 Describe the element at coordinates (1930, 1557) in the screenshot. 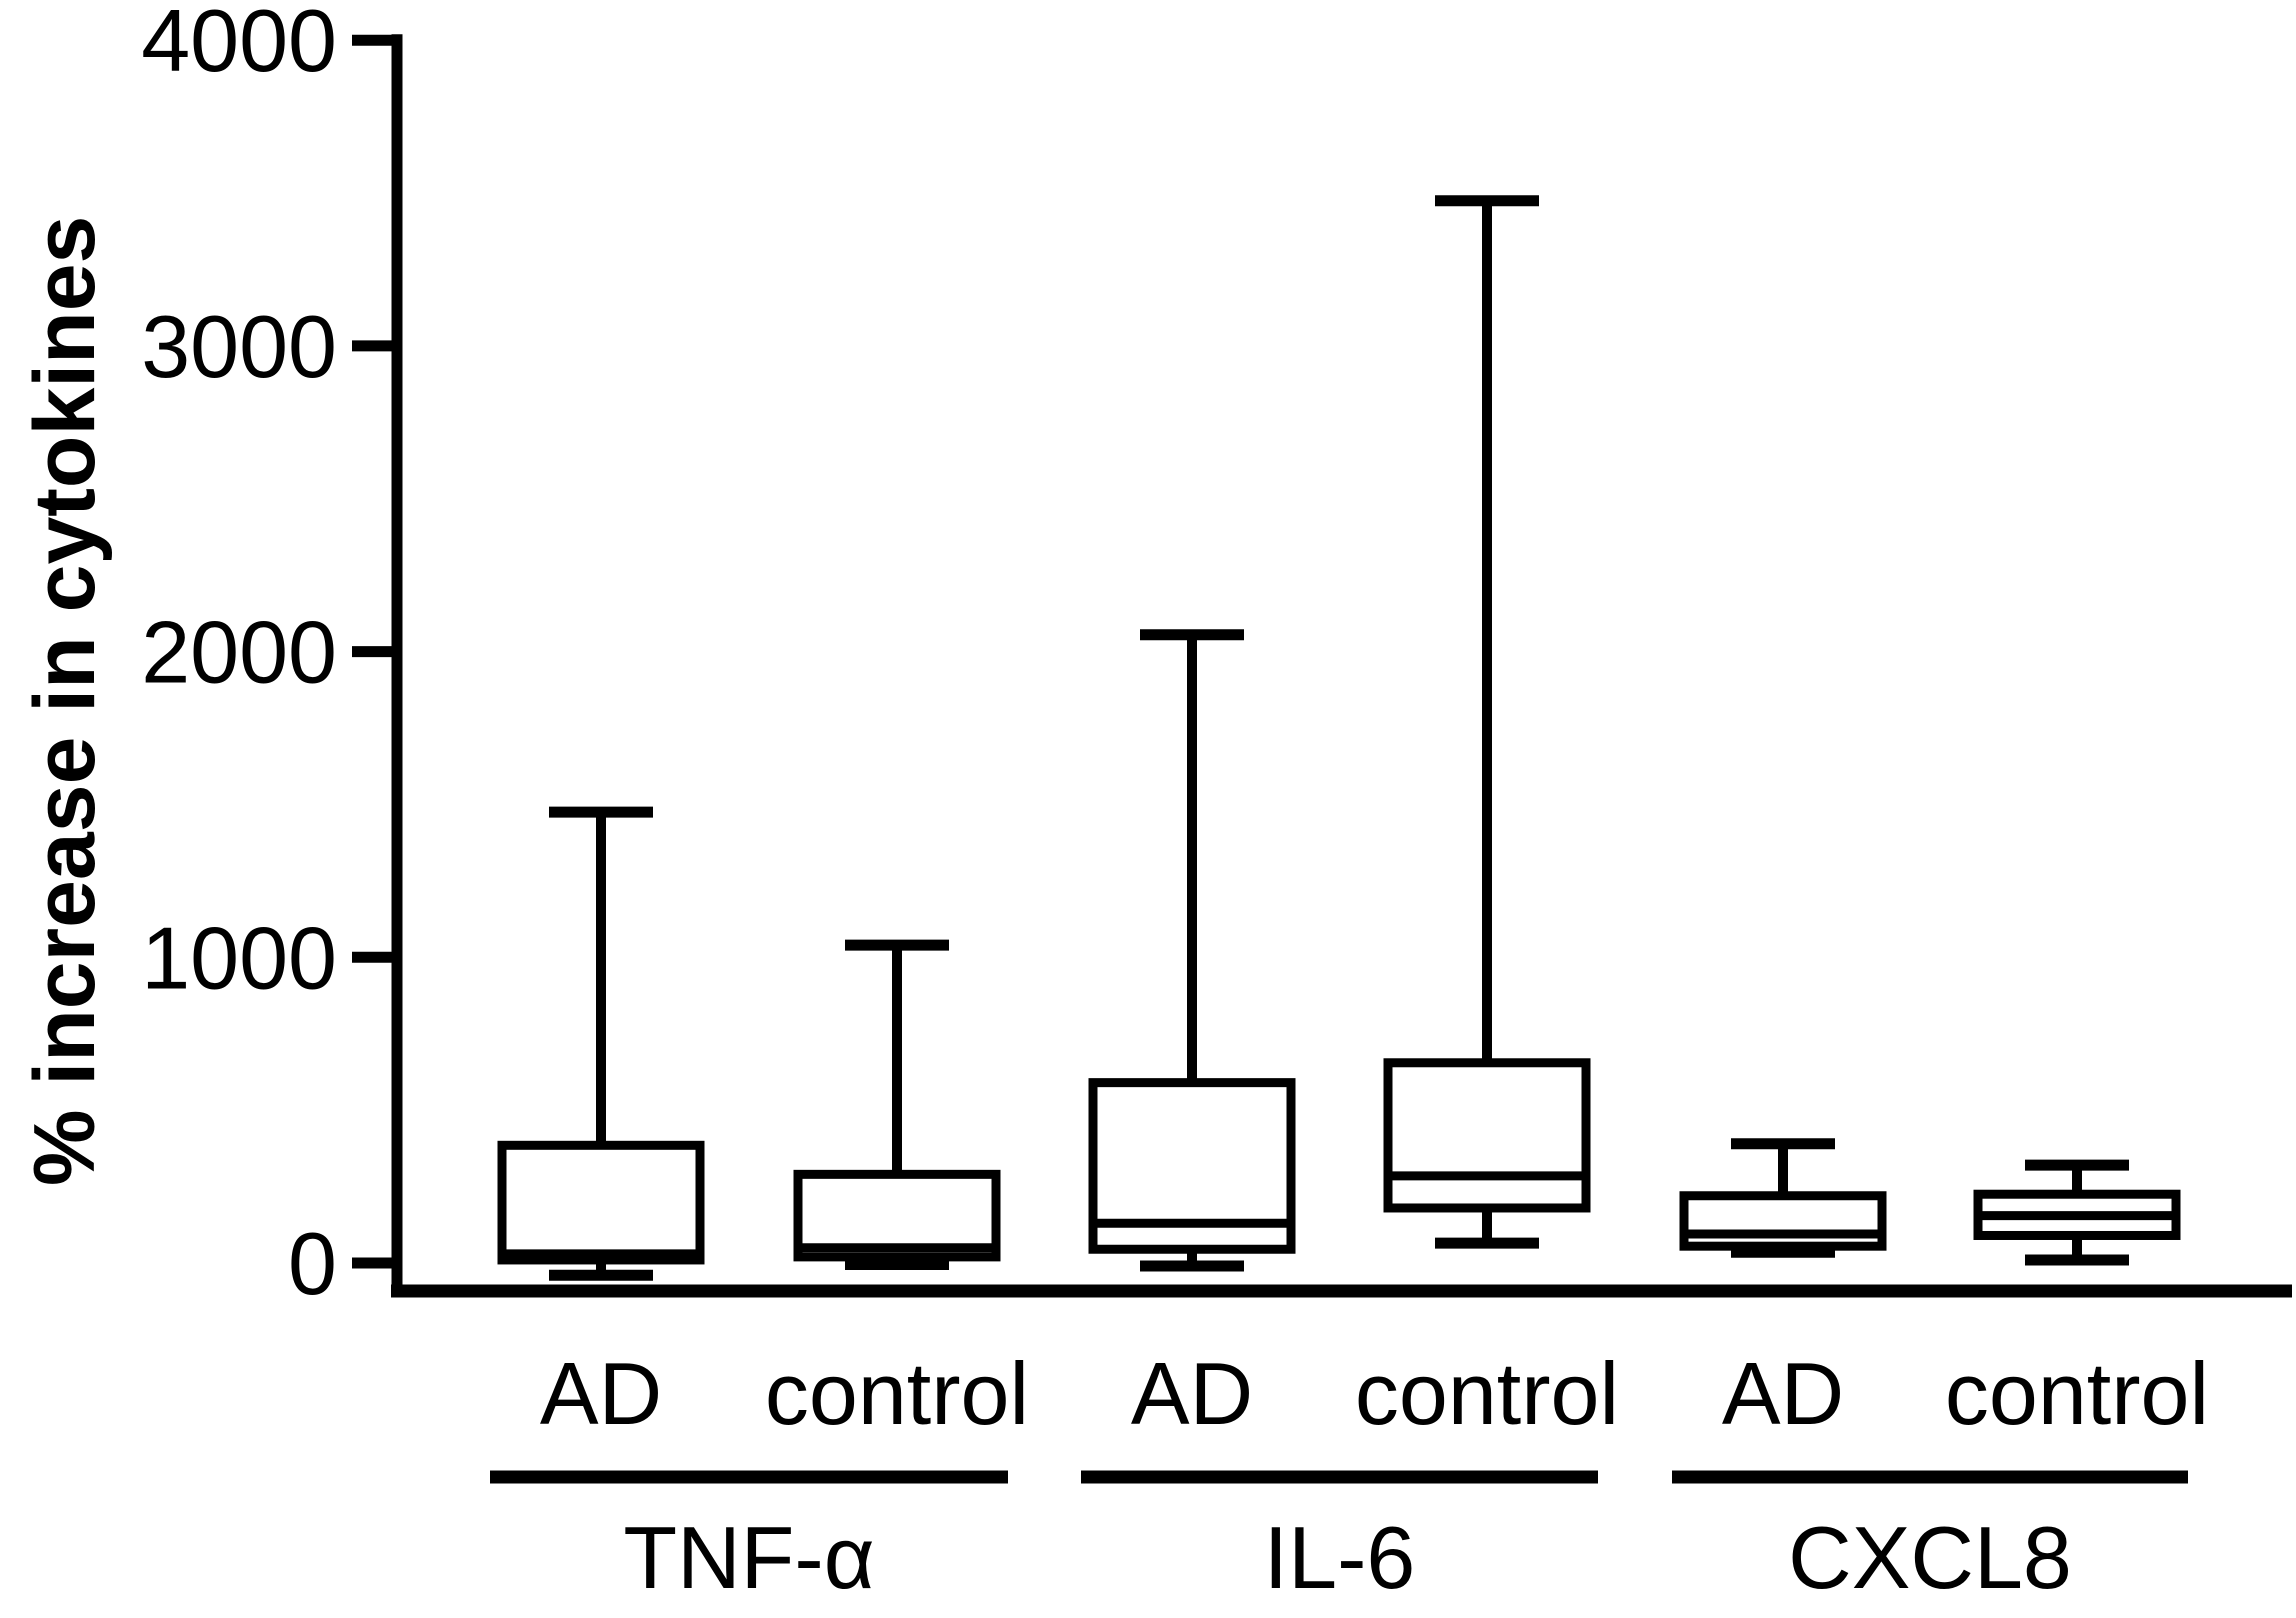

I see `group-label: CXCL8` at that location.